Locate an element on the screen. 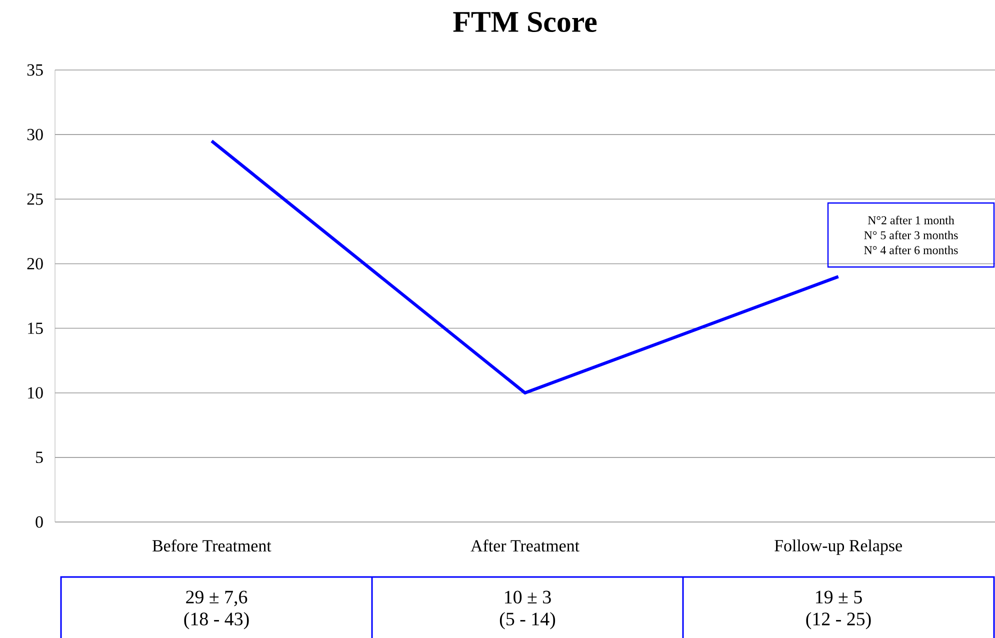 The height and width of the screenshot is (638, 995). annotation: N° 5 after 3 months is located at coordinates (911, 235).